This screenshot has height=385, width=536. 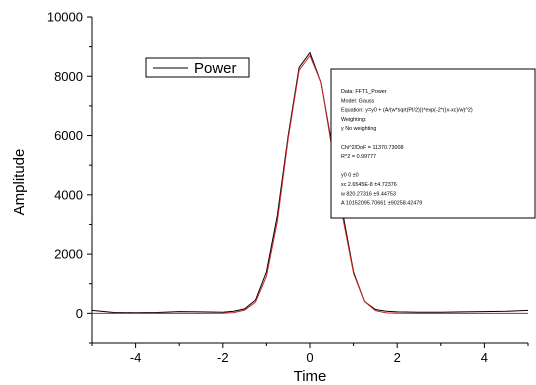 I want to click on y-tick-label: 6000, so click(x=68, y=135).